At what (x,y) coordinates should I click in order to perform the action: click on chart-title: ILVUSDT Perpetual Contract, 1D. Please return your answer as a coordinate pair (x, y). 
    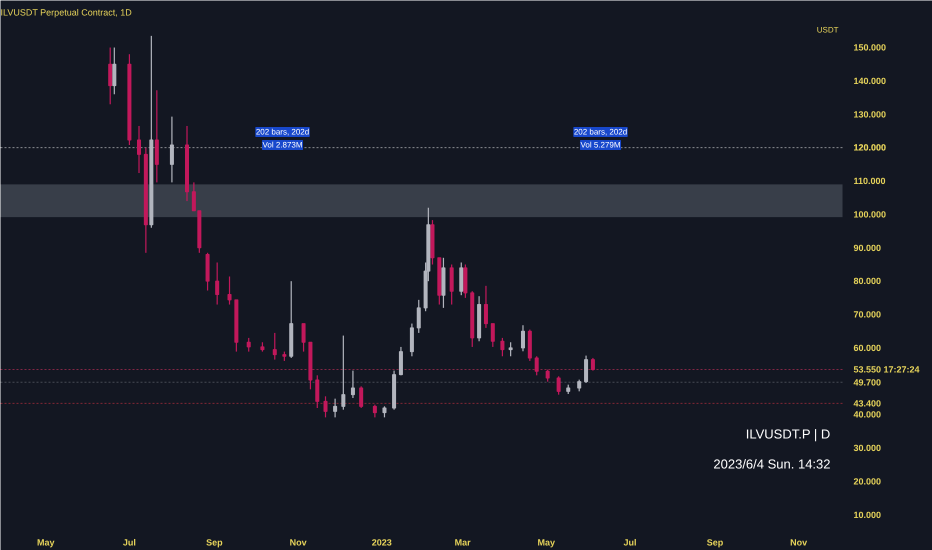
    Looking at the image, I should click on (66, 13).